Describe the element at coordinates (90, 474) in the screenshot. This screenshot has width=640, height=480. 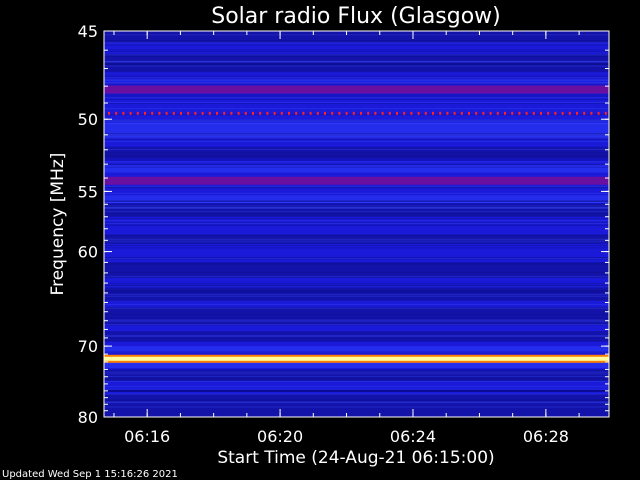
I see `updated-timestamp: Updated Wed Sep 1 15:16:26 2021` at that location.